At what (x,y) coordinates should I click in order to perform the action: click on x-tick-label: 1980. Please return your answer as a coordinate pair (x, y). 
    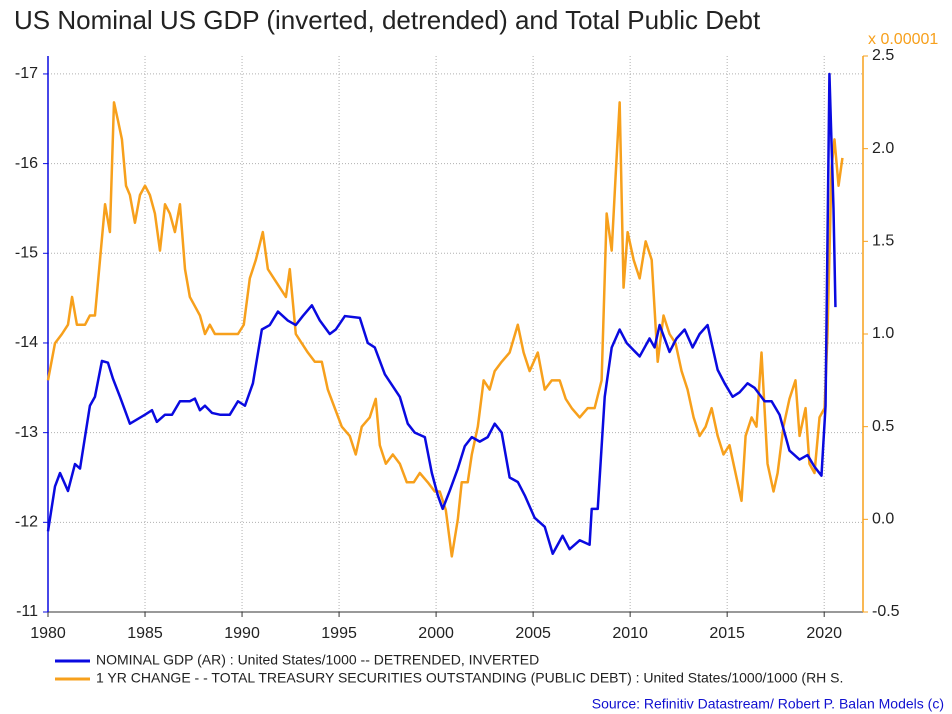
    Looking at the image, I should click on (48, 633).